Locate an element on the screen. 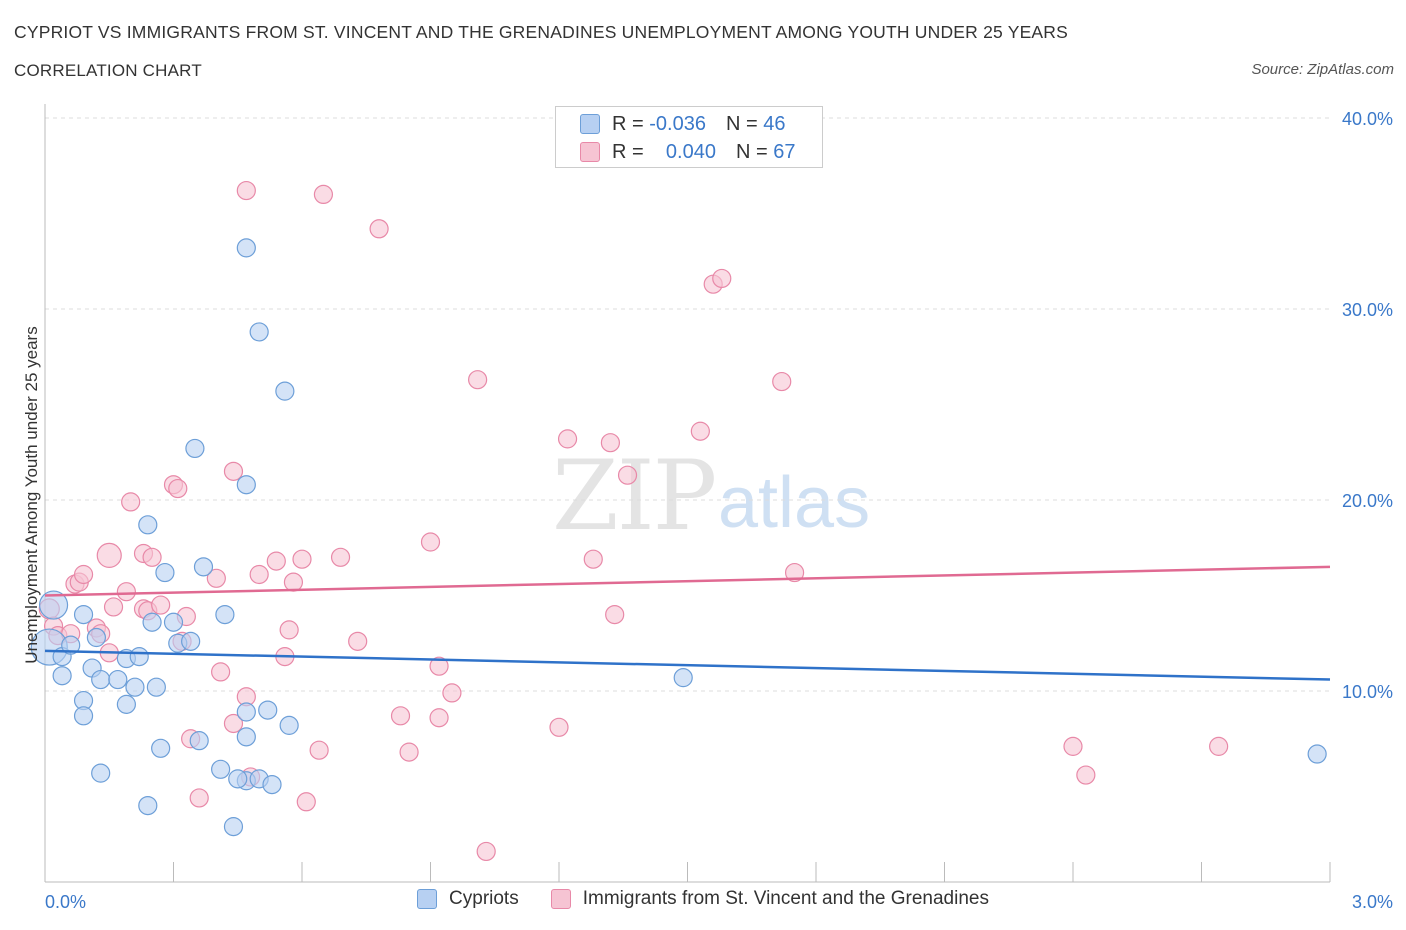  immigrants-trend-line is located at coordinates (687, 581).